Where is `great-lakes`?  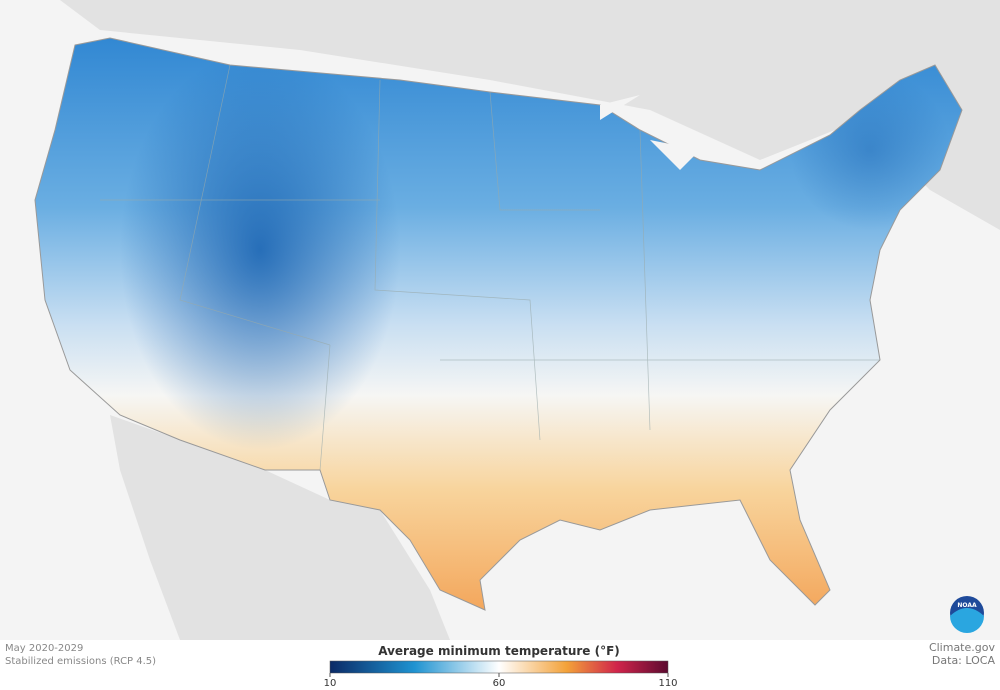
great-lakes is located at coordinates (650, 132).